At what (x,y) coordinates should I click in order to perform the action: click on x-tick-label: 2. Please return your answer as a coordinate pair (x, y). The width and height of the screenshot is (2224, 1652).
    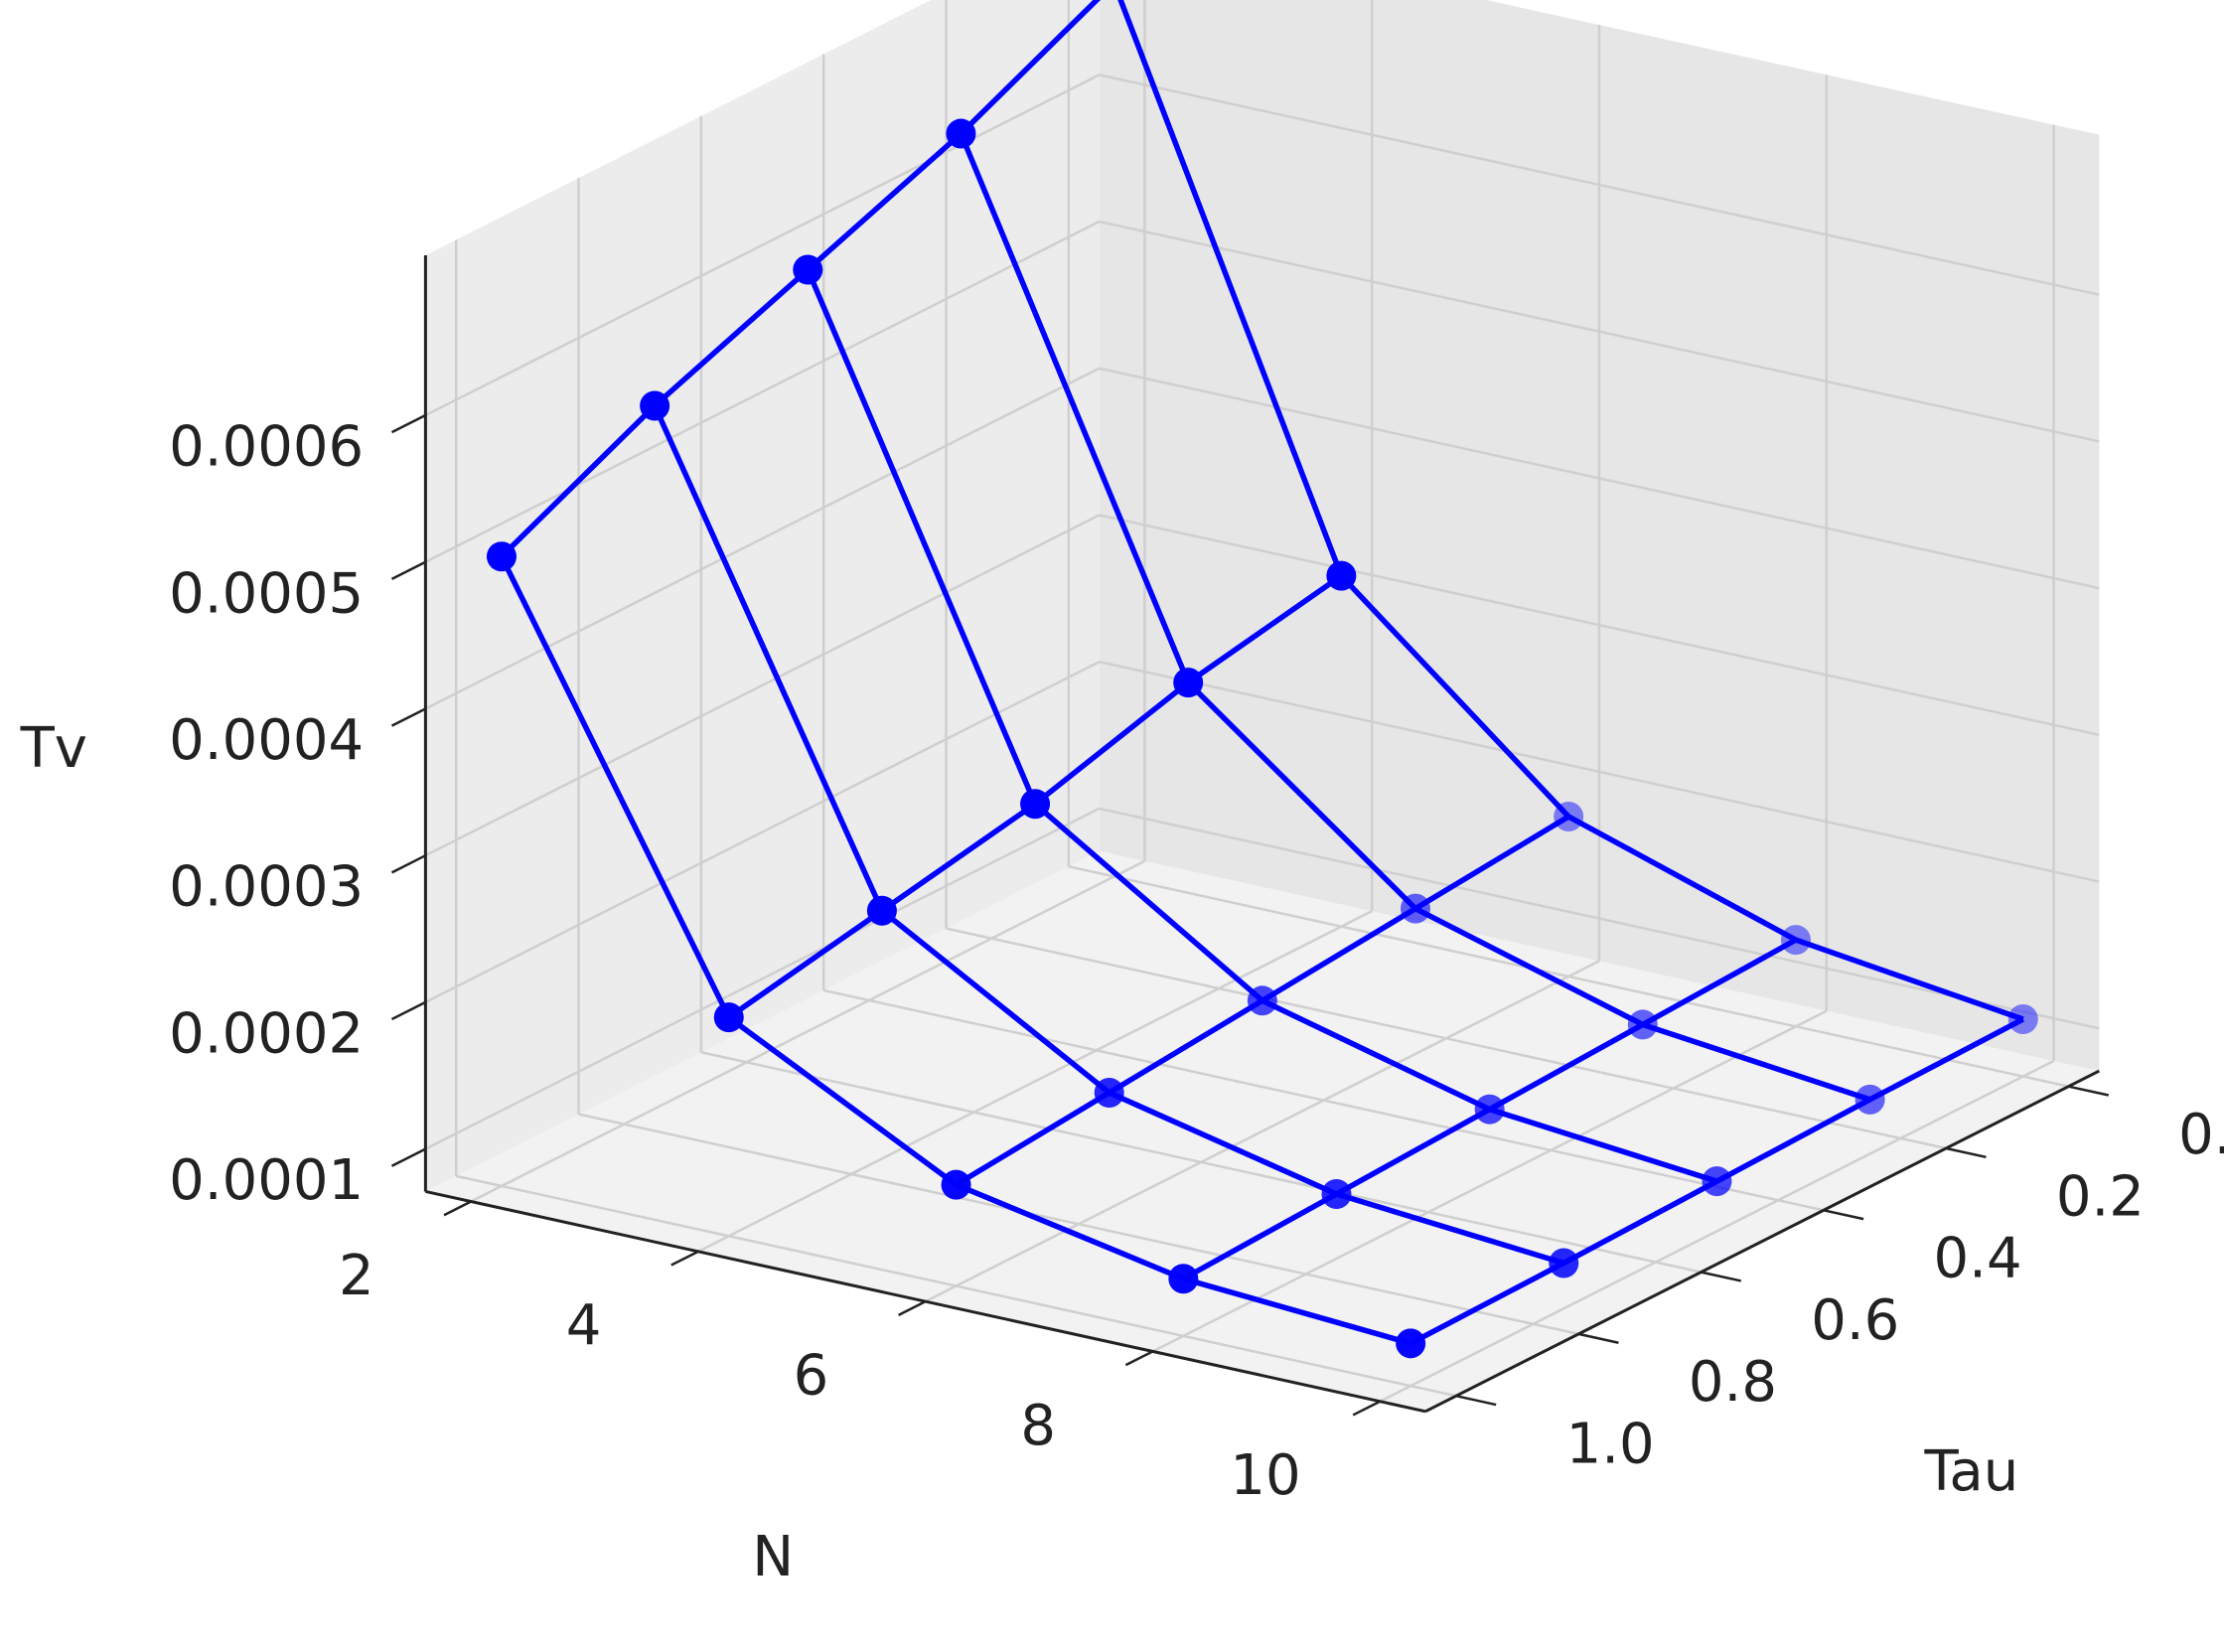
    Looking at the image, I should click on (356, 1276).